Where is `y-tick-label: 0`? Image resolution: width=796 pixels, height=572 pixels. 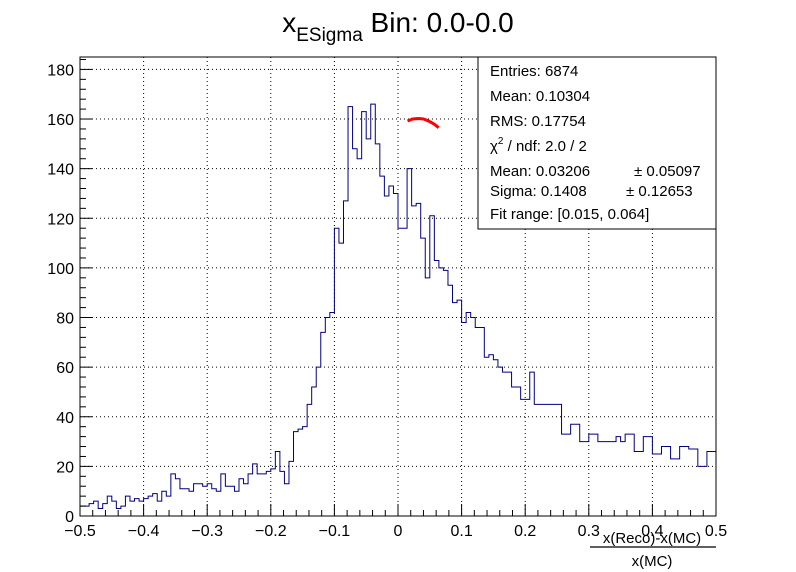 y-tick-label: 0 is located at coordinates (69, 517).